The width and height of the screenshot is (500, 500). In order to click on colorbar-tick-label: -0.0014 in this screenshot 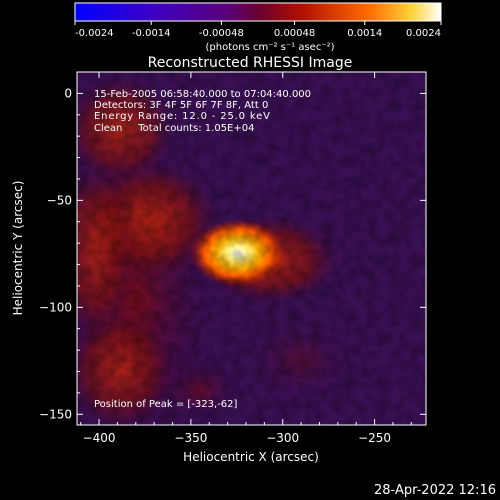, I will do `click(151, 33)`.